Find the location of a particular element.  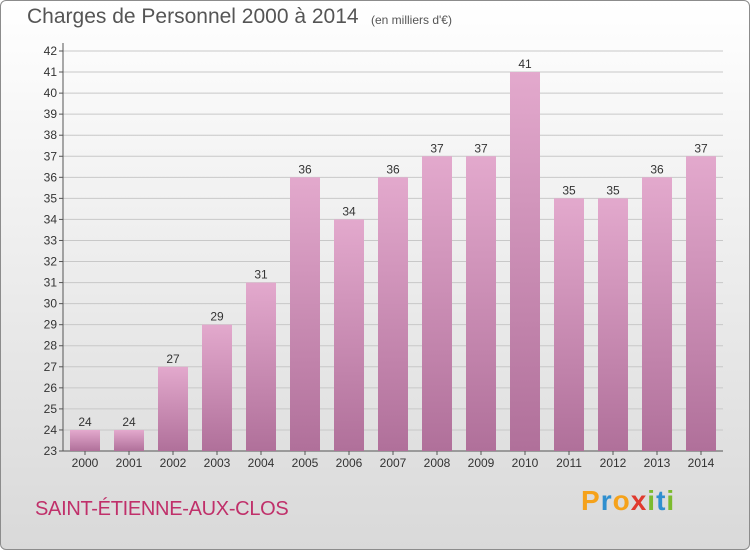

x-tick-label: 2002 is located at coordinates (173, 463).